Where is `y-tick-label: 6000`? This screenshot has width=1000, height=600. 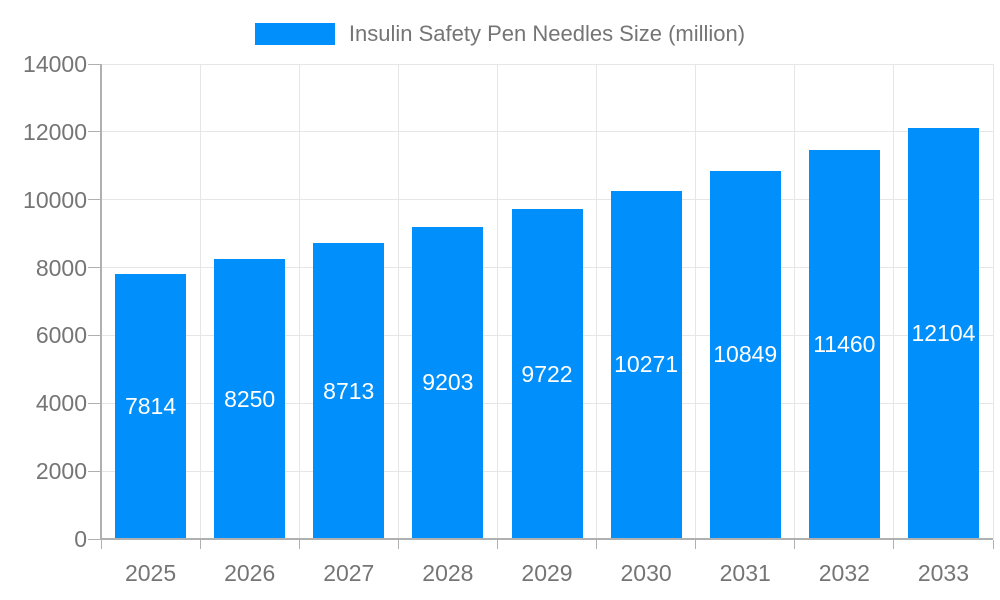
y-tick-label: 6000 is located at coordinates (61, 335).